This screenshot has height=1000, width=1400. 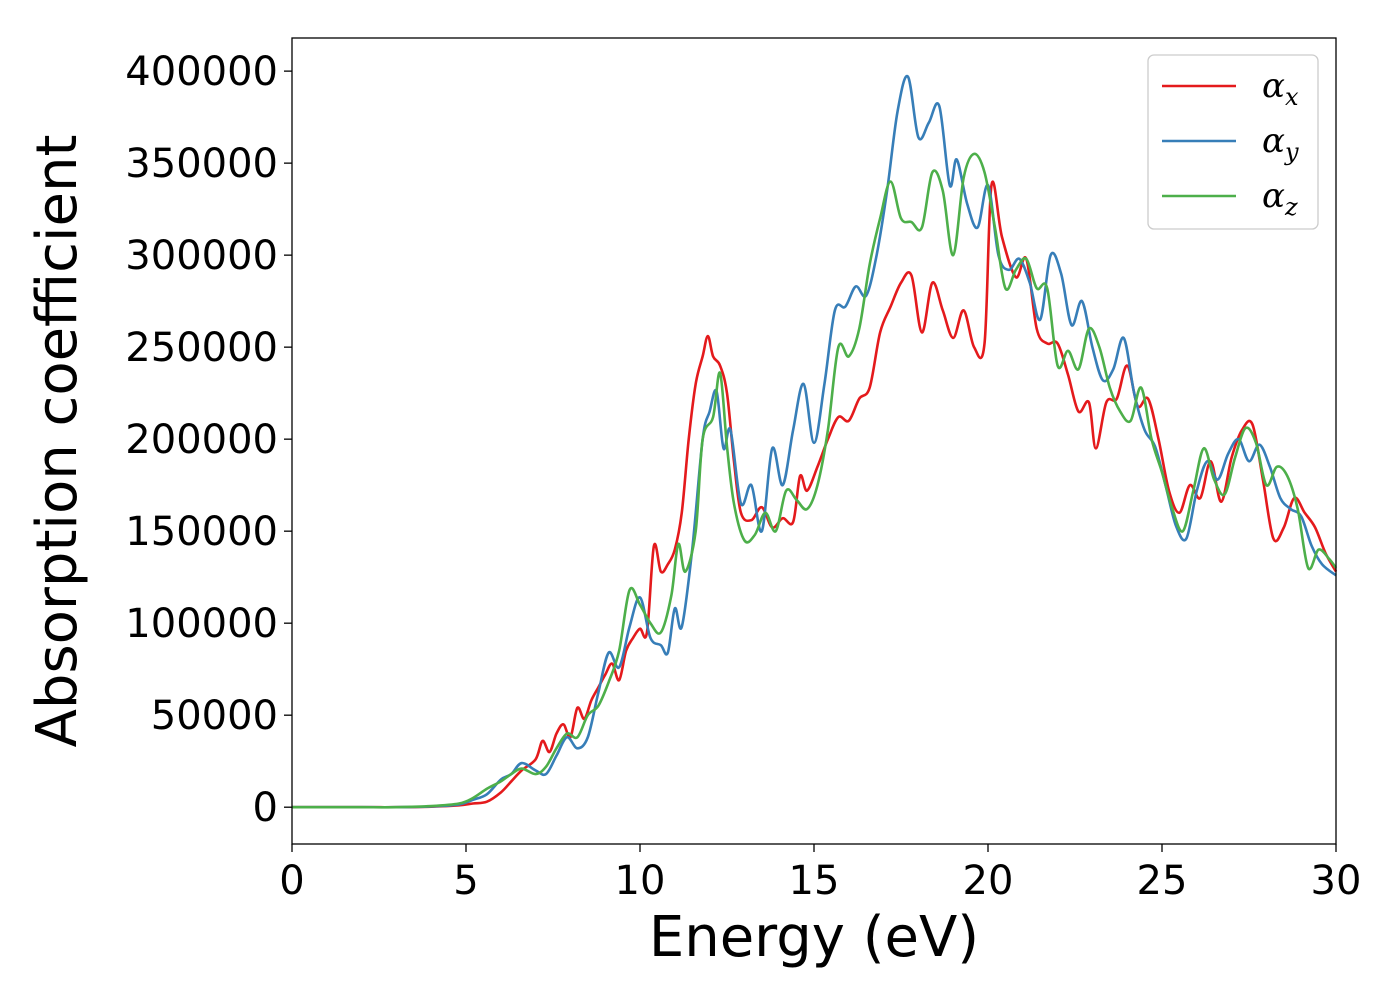 What do you see at coordinates (201, 256) in the screenshot?
I see `y-tick-label: 300000` at bounding box center [201, 256].